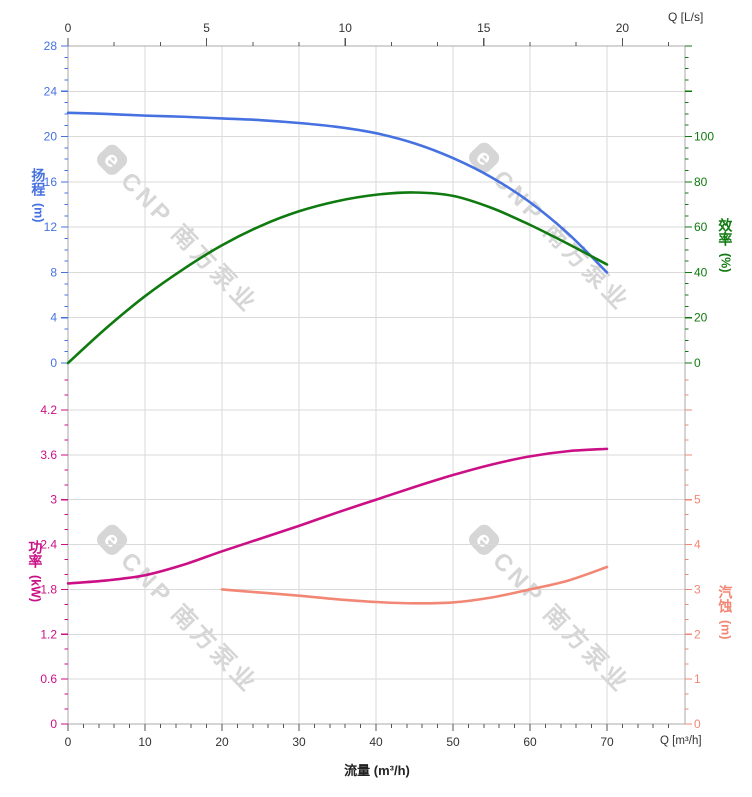  I want to click on svg-text: 1.2, so click(48, 634).